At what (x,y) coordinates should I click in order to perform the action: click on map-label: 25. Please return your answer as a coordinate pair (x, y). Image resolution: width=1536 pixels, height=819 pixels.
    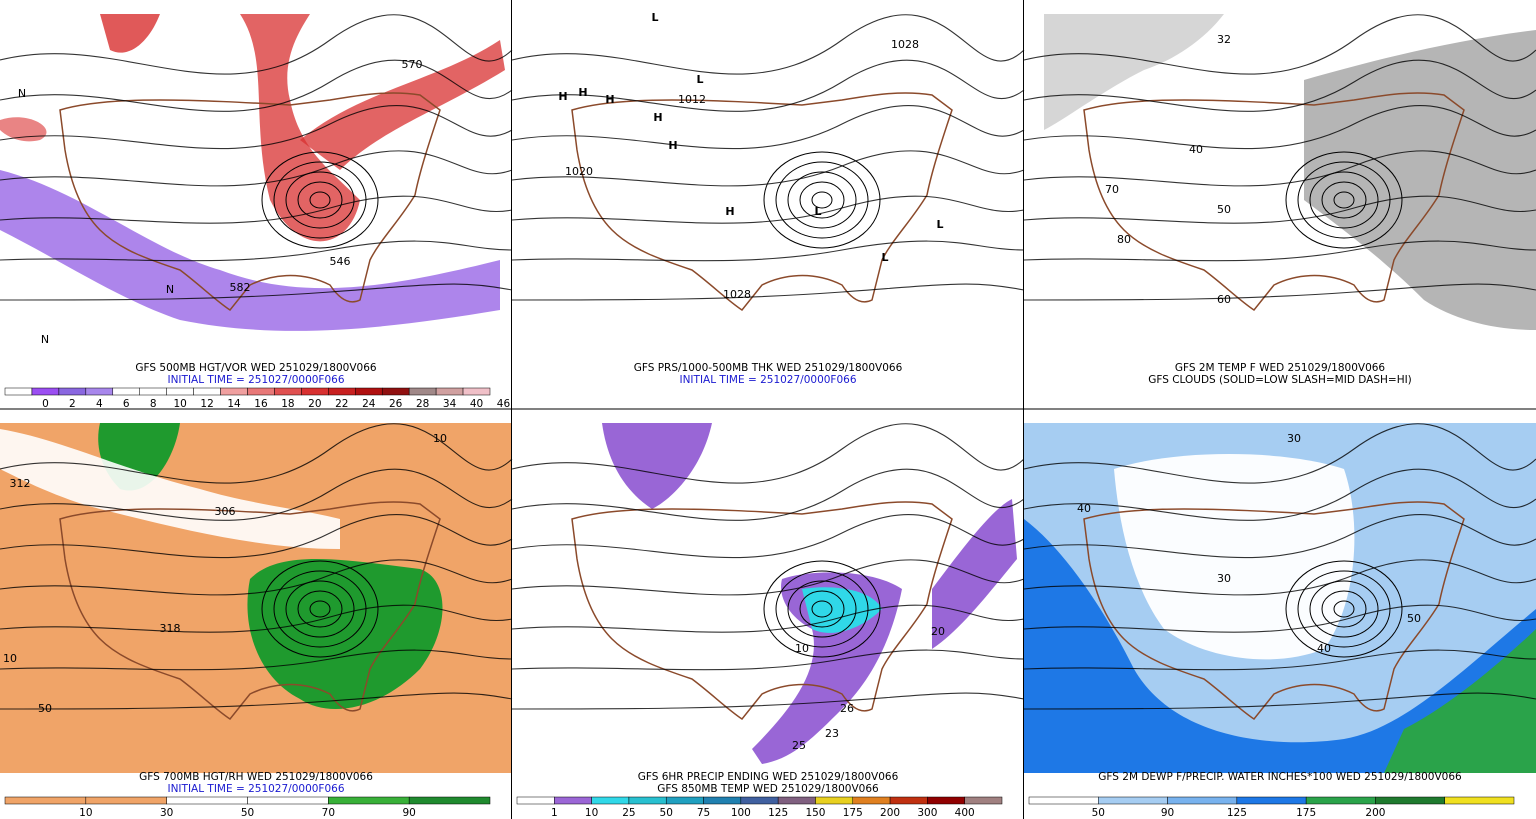
    Looking at the image, I should click on (799, 745).